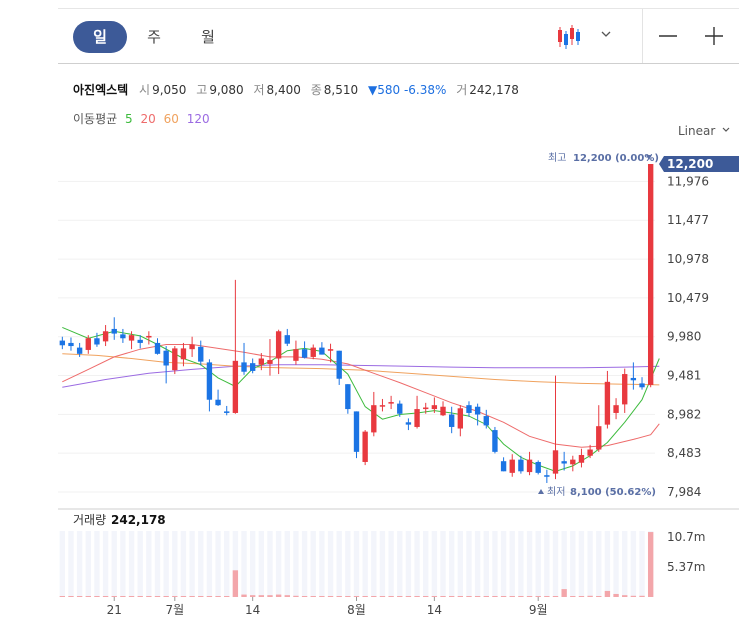  I want to click on chart-type-button, so click(587, 36).